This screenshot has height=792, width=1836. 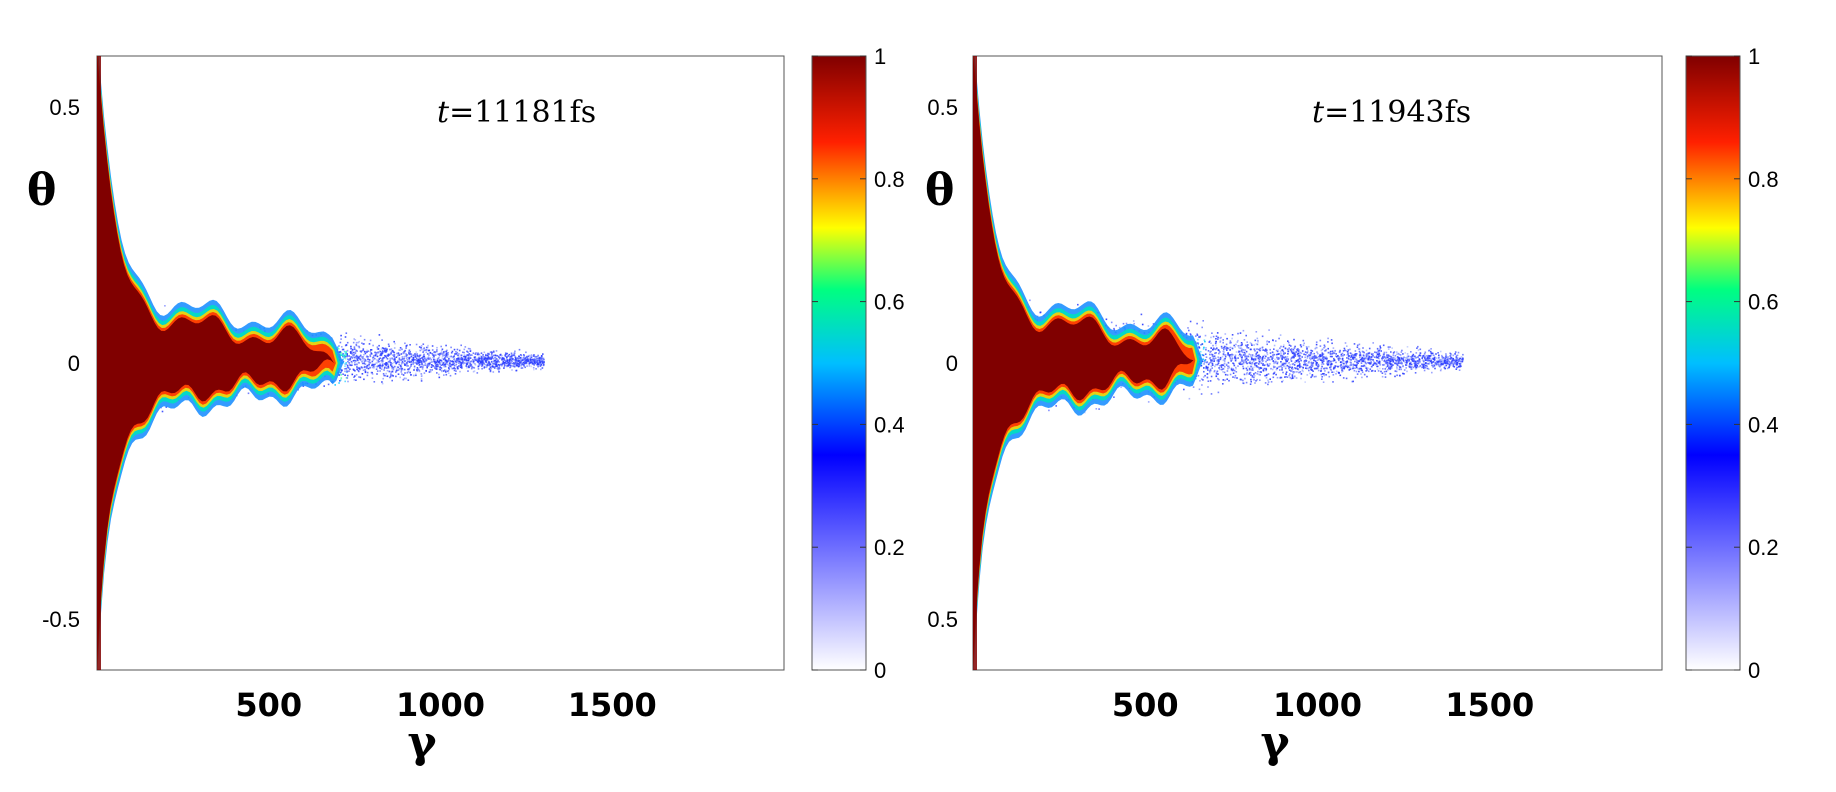 What do you see at coordinates (1763, 302) in the screenshot?
I see `colorbar-tick-label: 0.6` at bounding box center [1763, 302].